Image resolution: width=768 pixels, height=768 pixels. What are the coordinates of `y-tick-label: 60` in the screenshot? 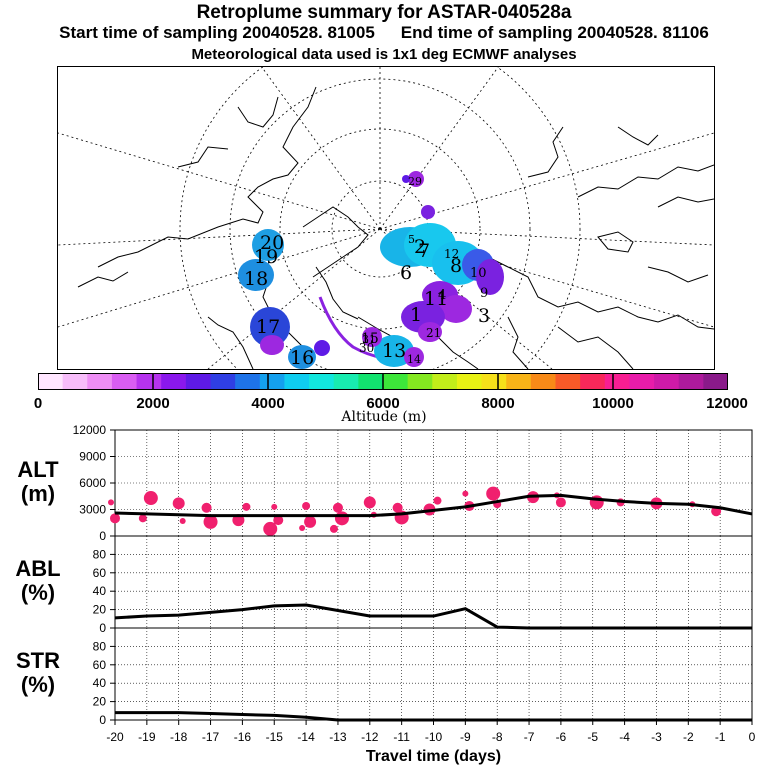 It's located at (100, 665).